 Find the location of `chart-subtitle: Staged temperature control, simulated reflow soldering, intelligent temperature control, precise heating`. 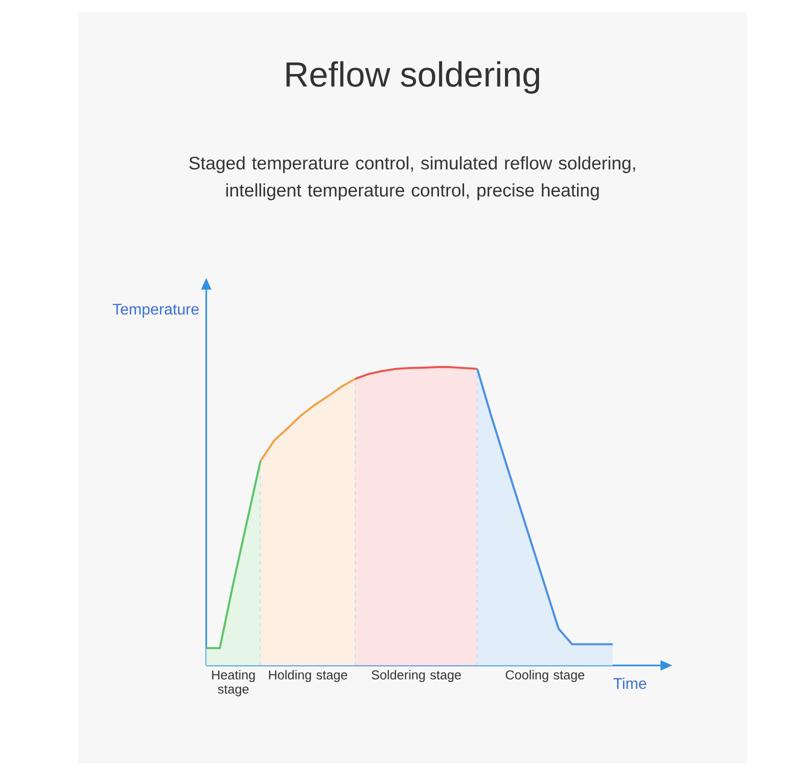

chart-subtitle: Staged temperature control, simulated reflow soldering, intelligent temperature control, precise heating is located at coordinates (412, 178).